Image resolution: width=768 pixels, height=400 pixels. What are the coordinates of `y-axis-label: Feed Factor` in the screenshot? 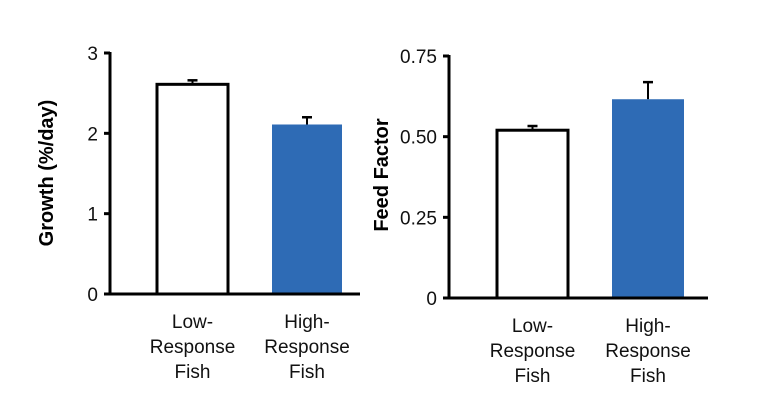 It's located at (382, 175).